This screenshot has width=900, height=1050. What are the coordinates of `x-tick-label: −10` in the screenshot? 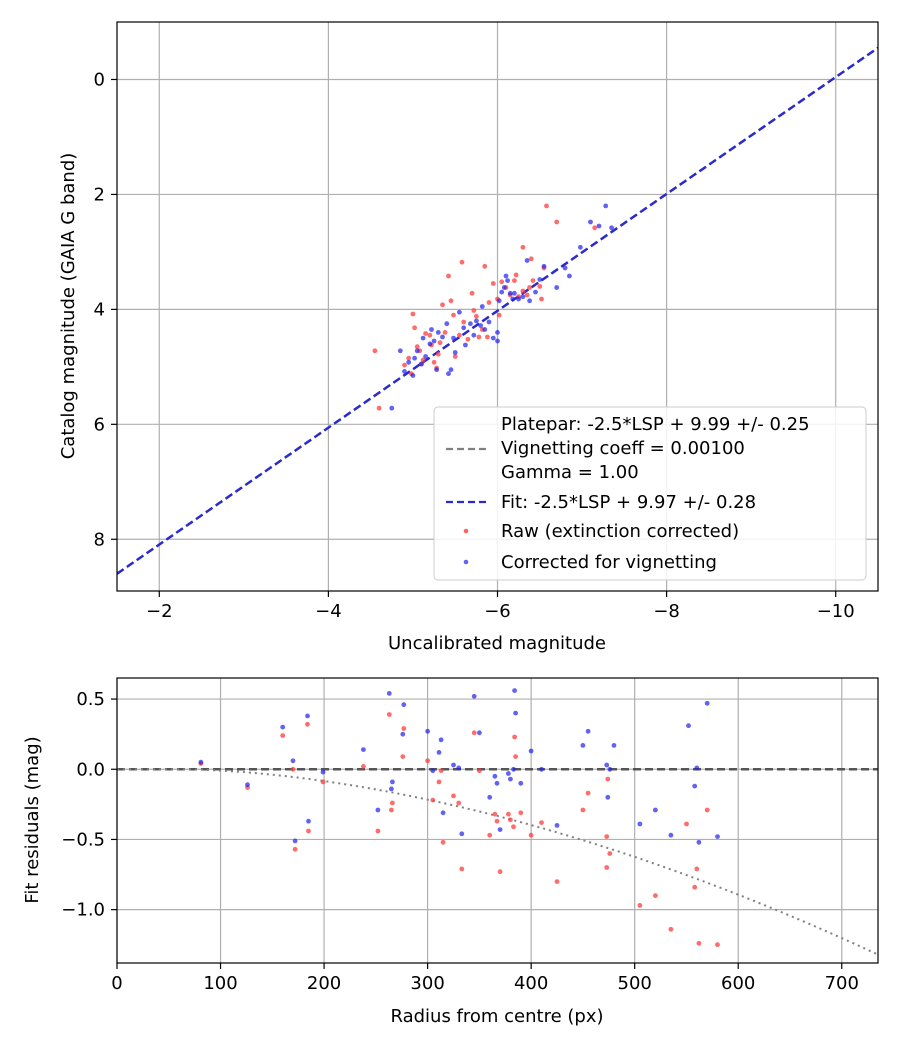 It's located at (836, 611).